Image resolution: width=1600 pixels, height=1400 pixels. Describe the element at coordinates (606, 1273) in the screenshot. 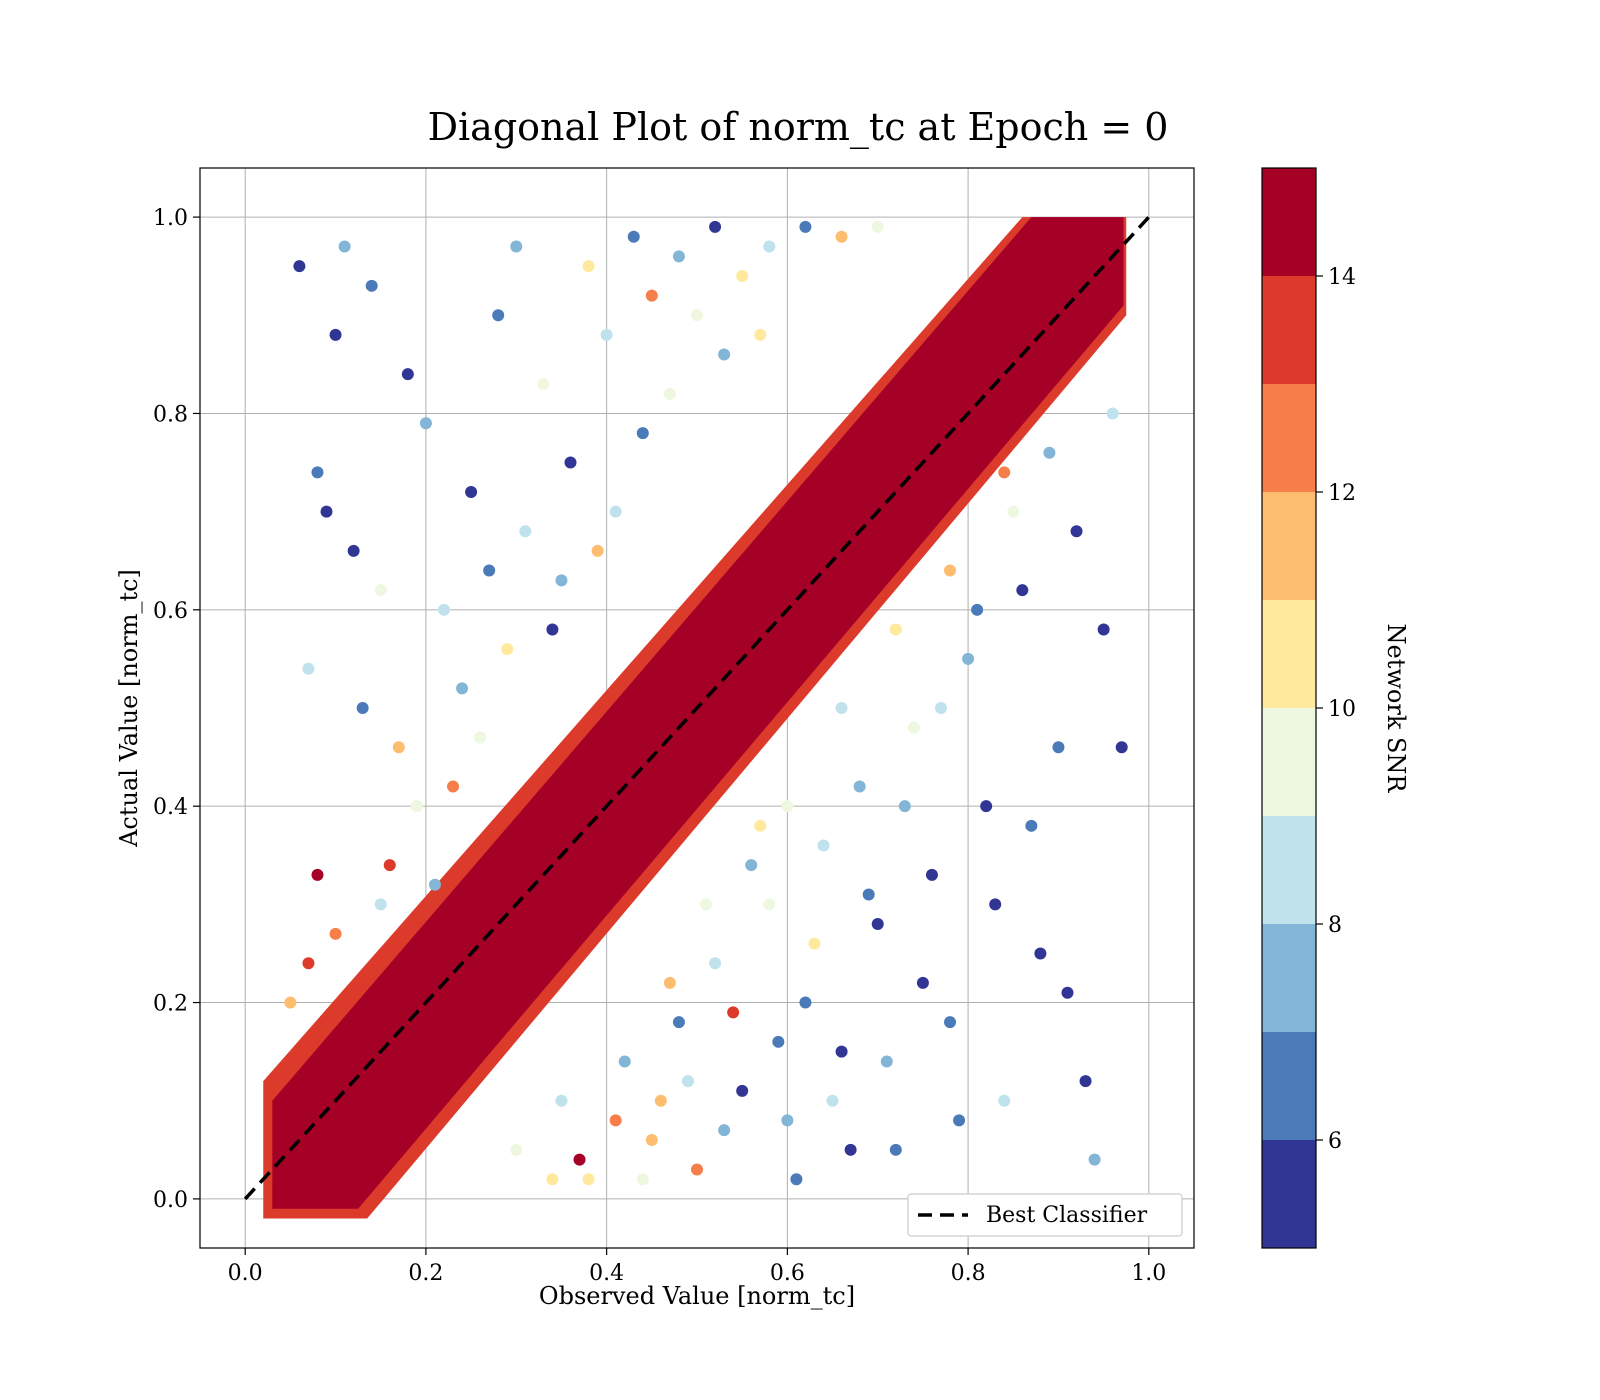

I see `x-tick-label: 0.4` at that location.